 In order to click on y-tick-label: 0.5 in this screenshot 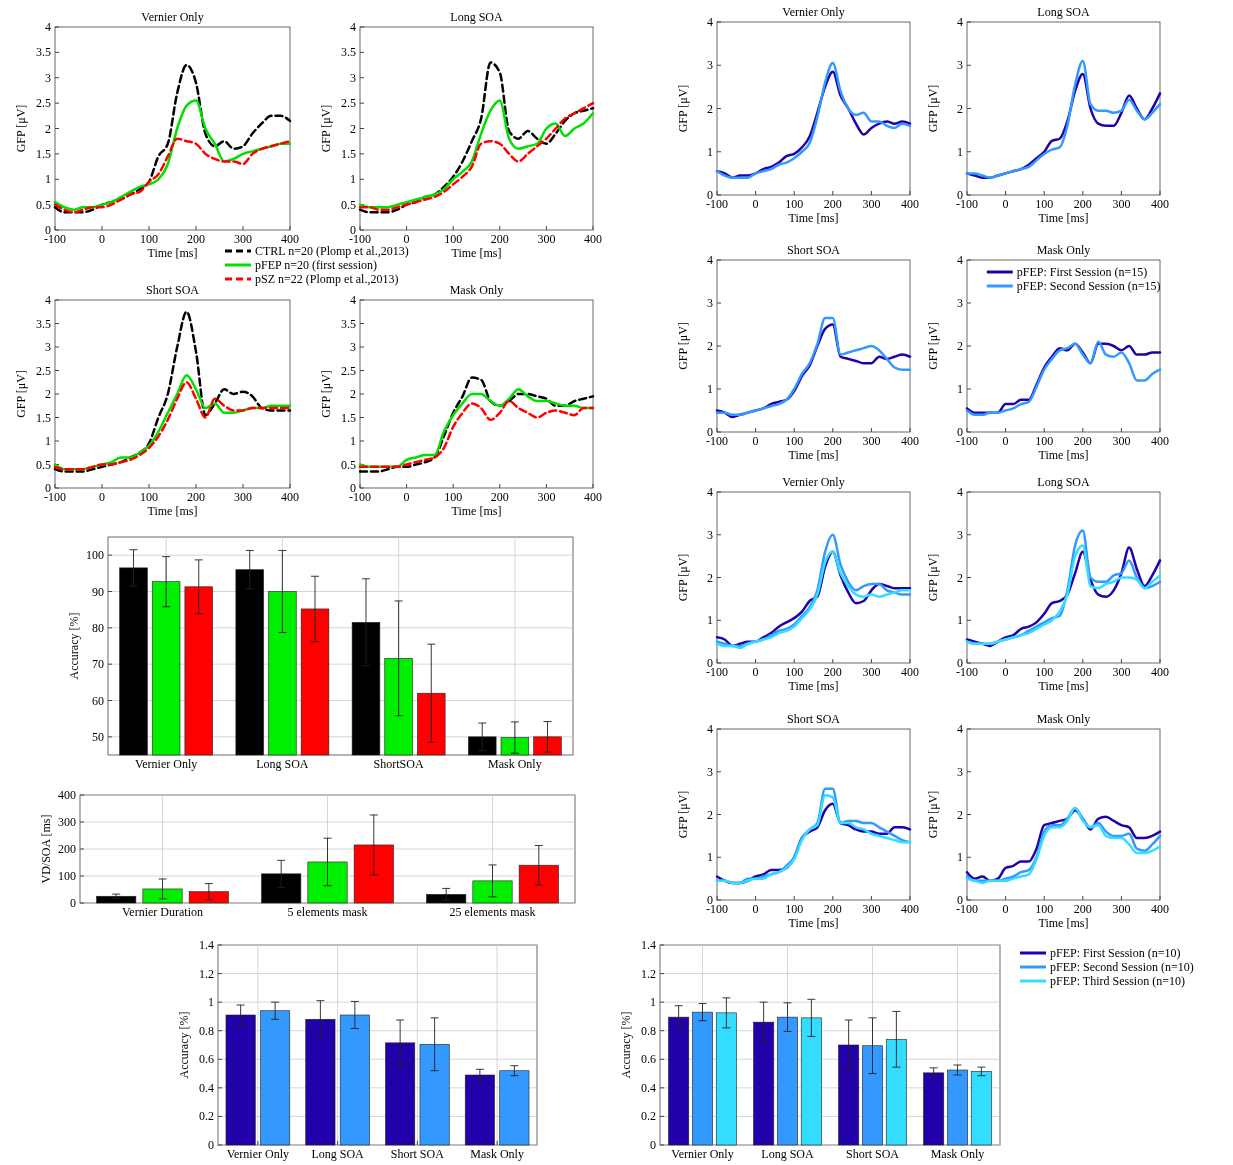, I will do `click(348, 204)`.